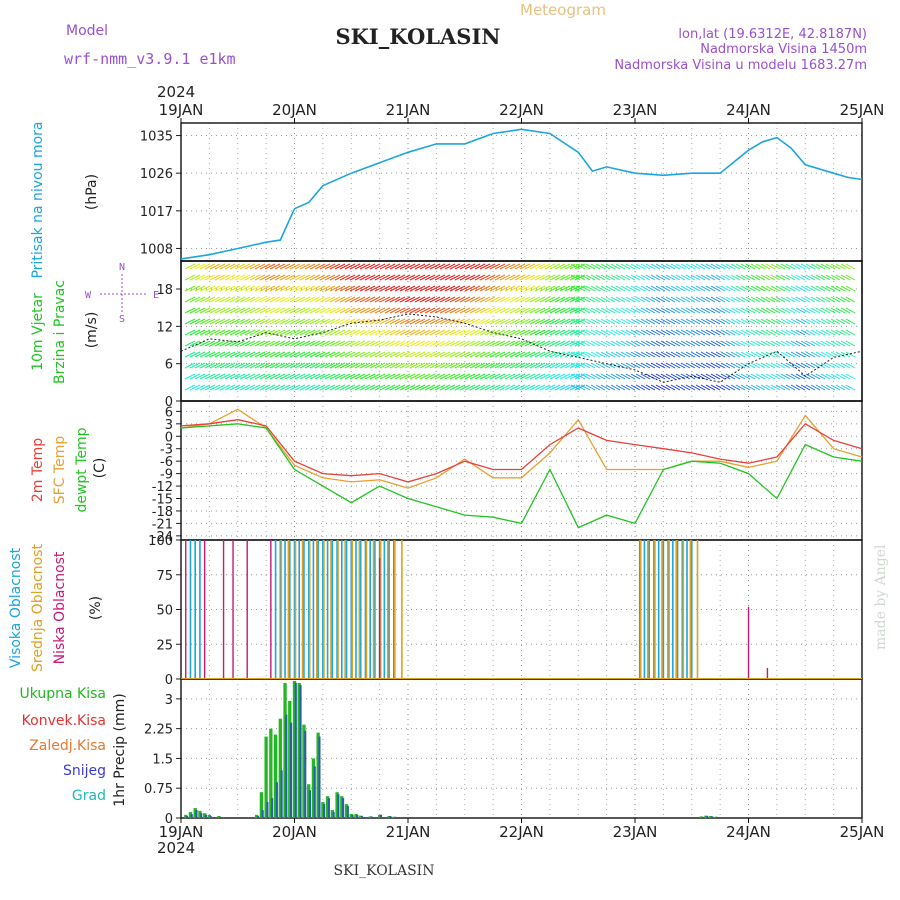  What do you see at coordinates (164, 576) in the screenshot?
I see `y-tick-label: 75` at bounding box center [164, 576].